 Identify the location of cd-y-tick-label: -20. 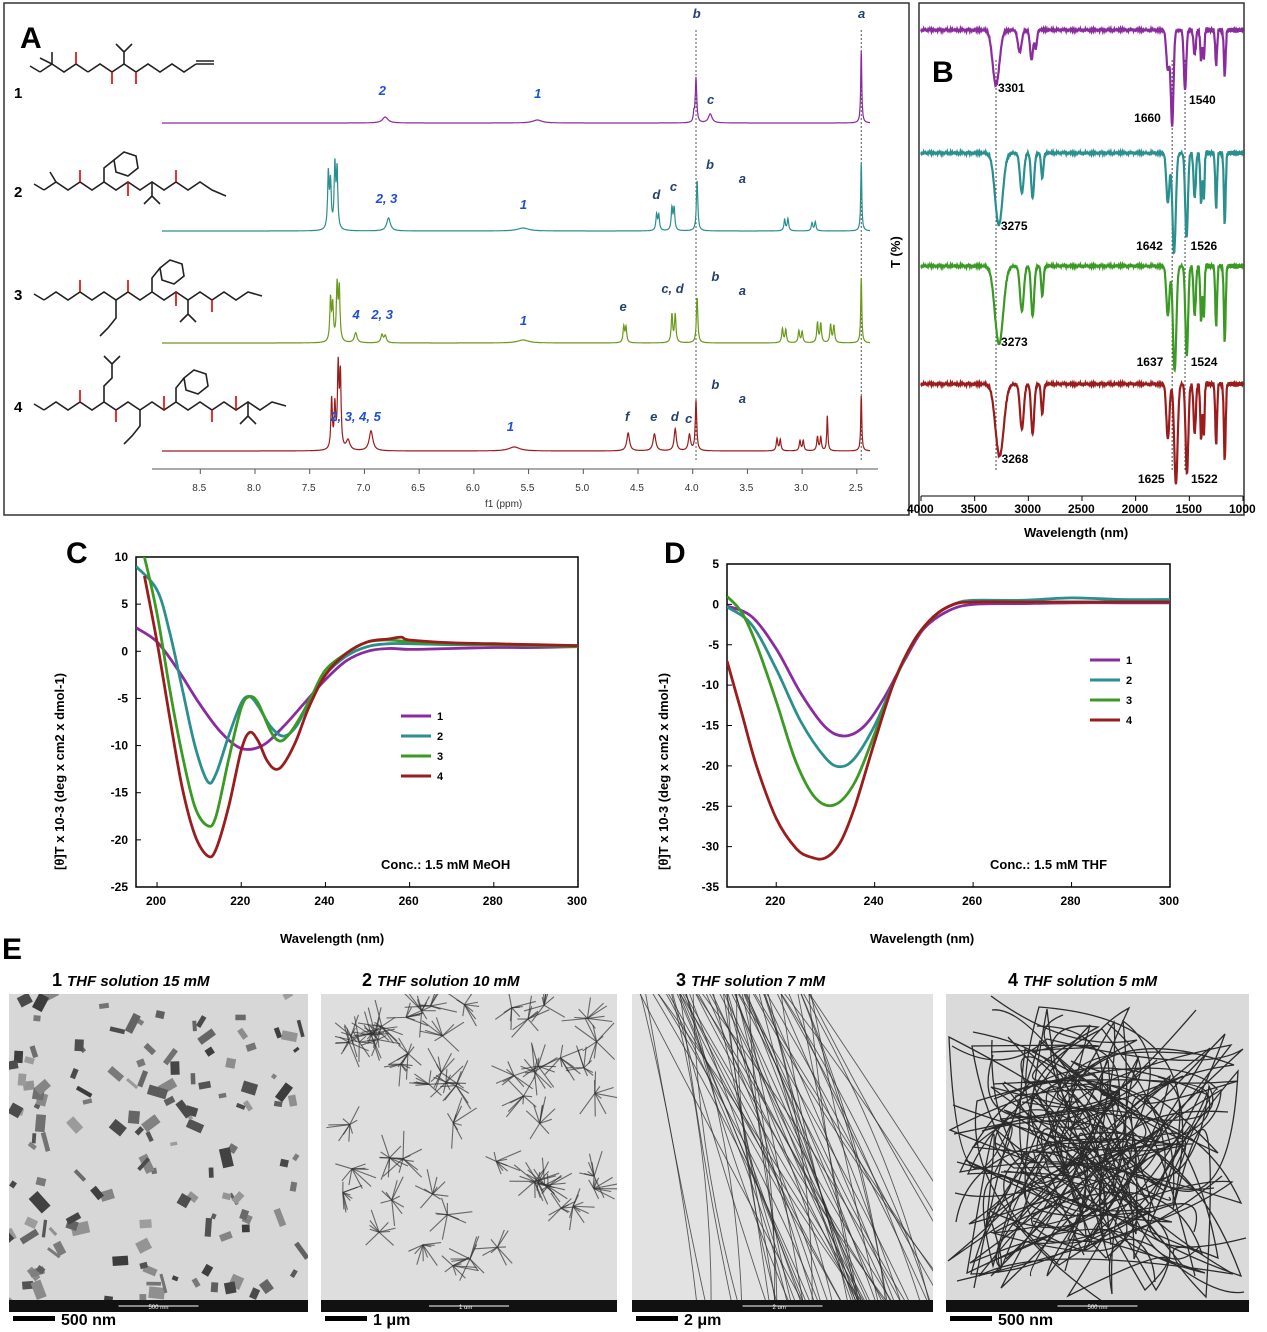
(120, 840).